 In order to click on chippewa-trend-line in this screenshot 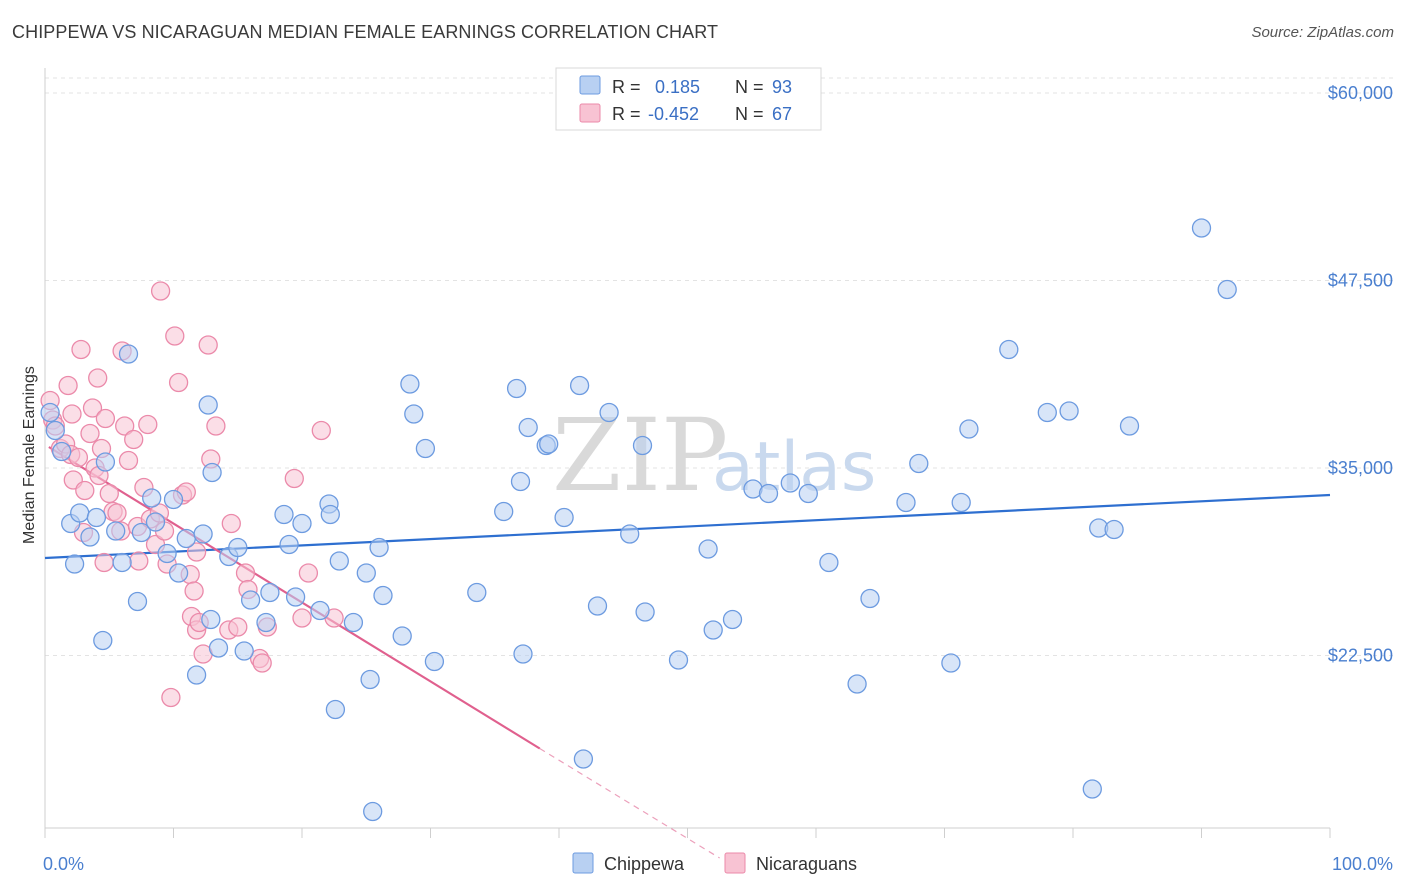, I will do `click(687, 526)`.